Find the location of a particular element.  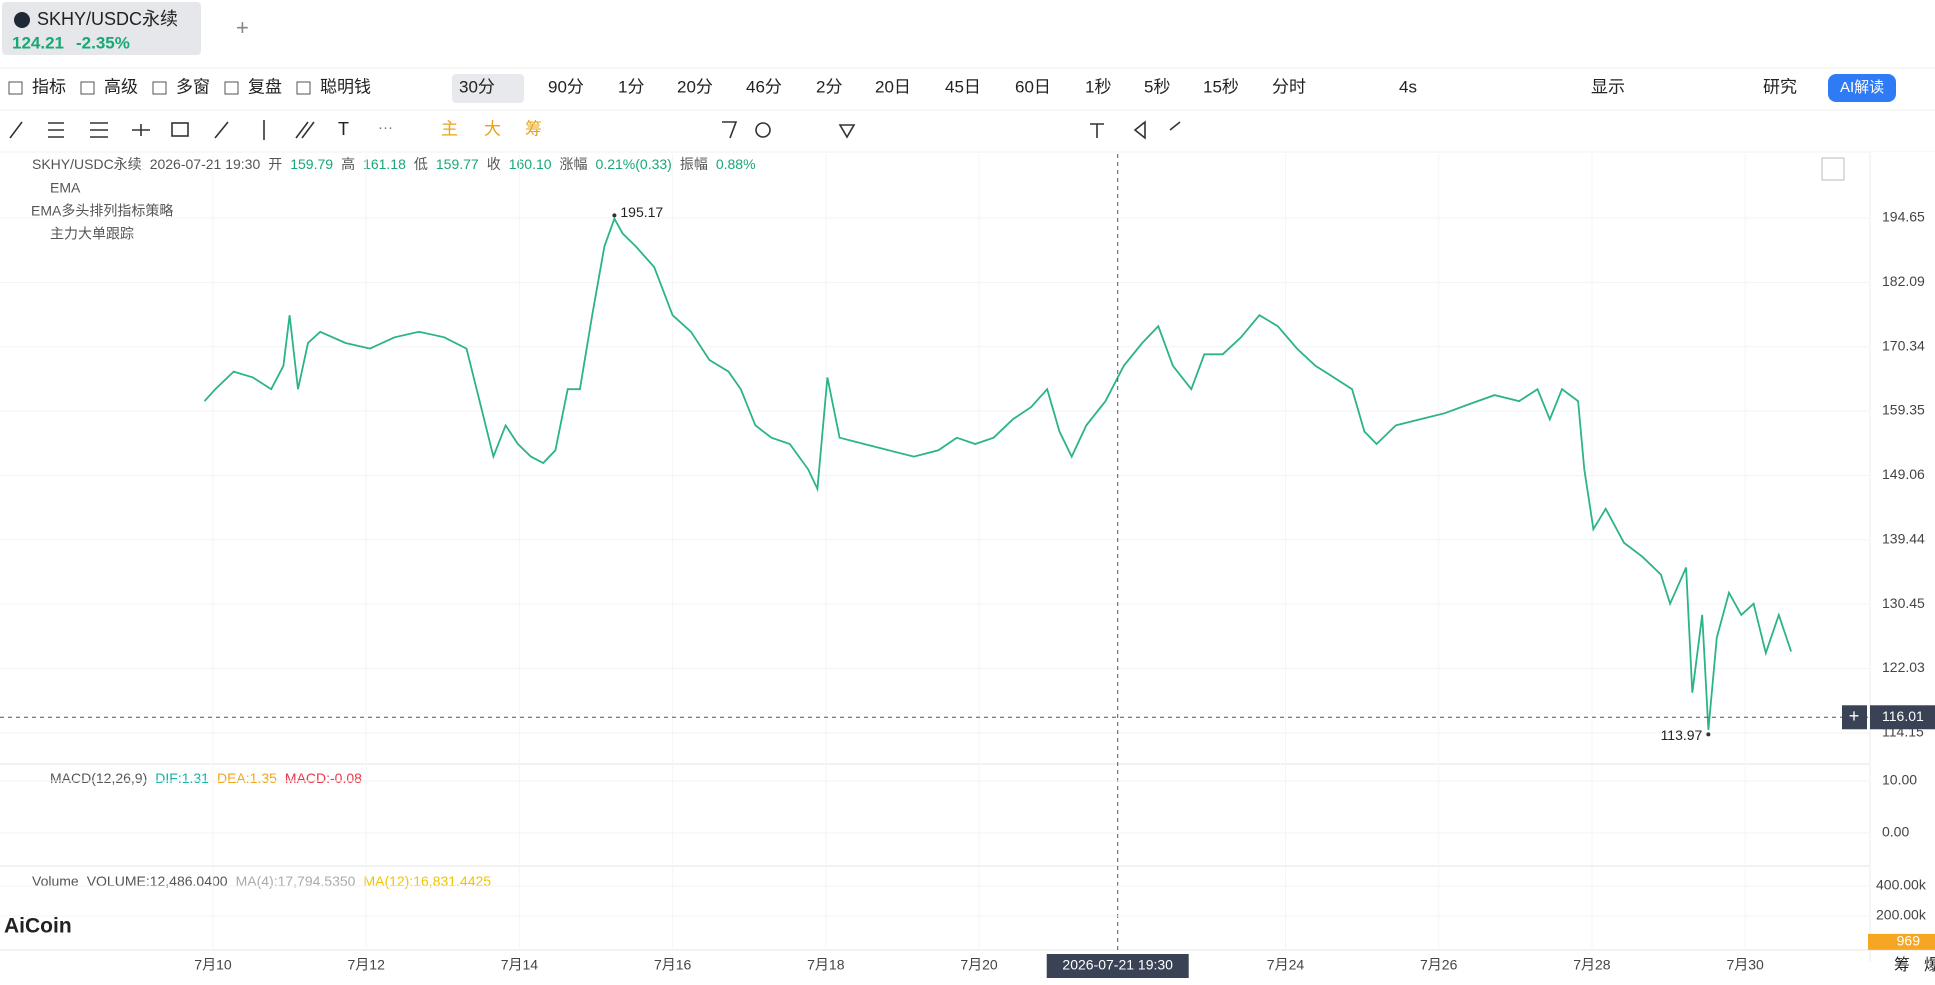

toolbar-item: 指标 is located at coordinates (49, 86).